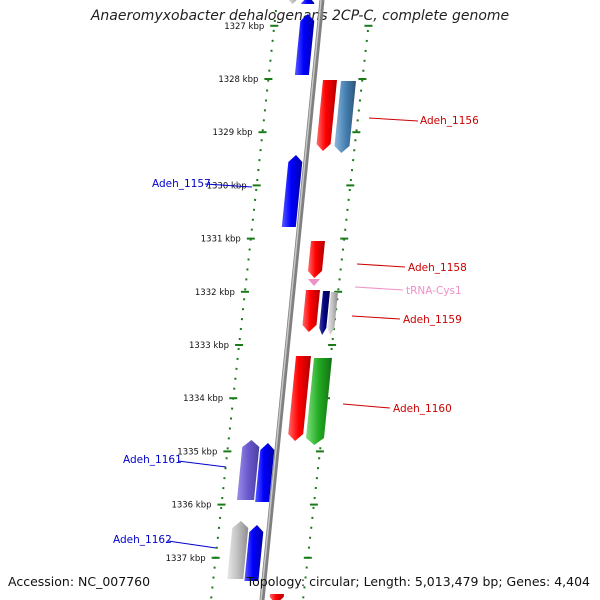  I want to click on gene-arrow-forward, so click(304, 44).